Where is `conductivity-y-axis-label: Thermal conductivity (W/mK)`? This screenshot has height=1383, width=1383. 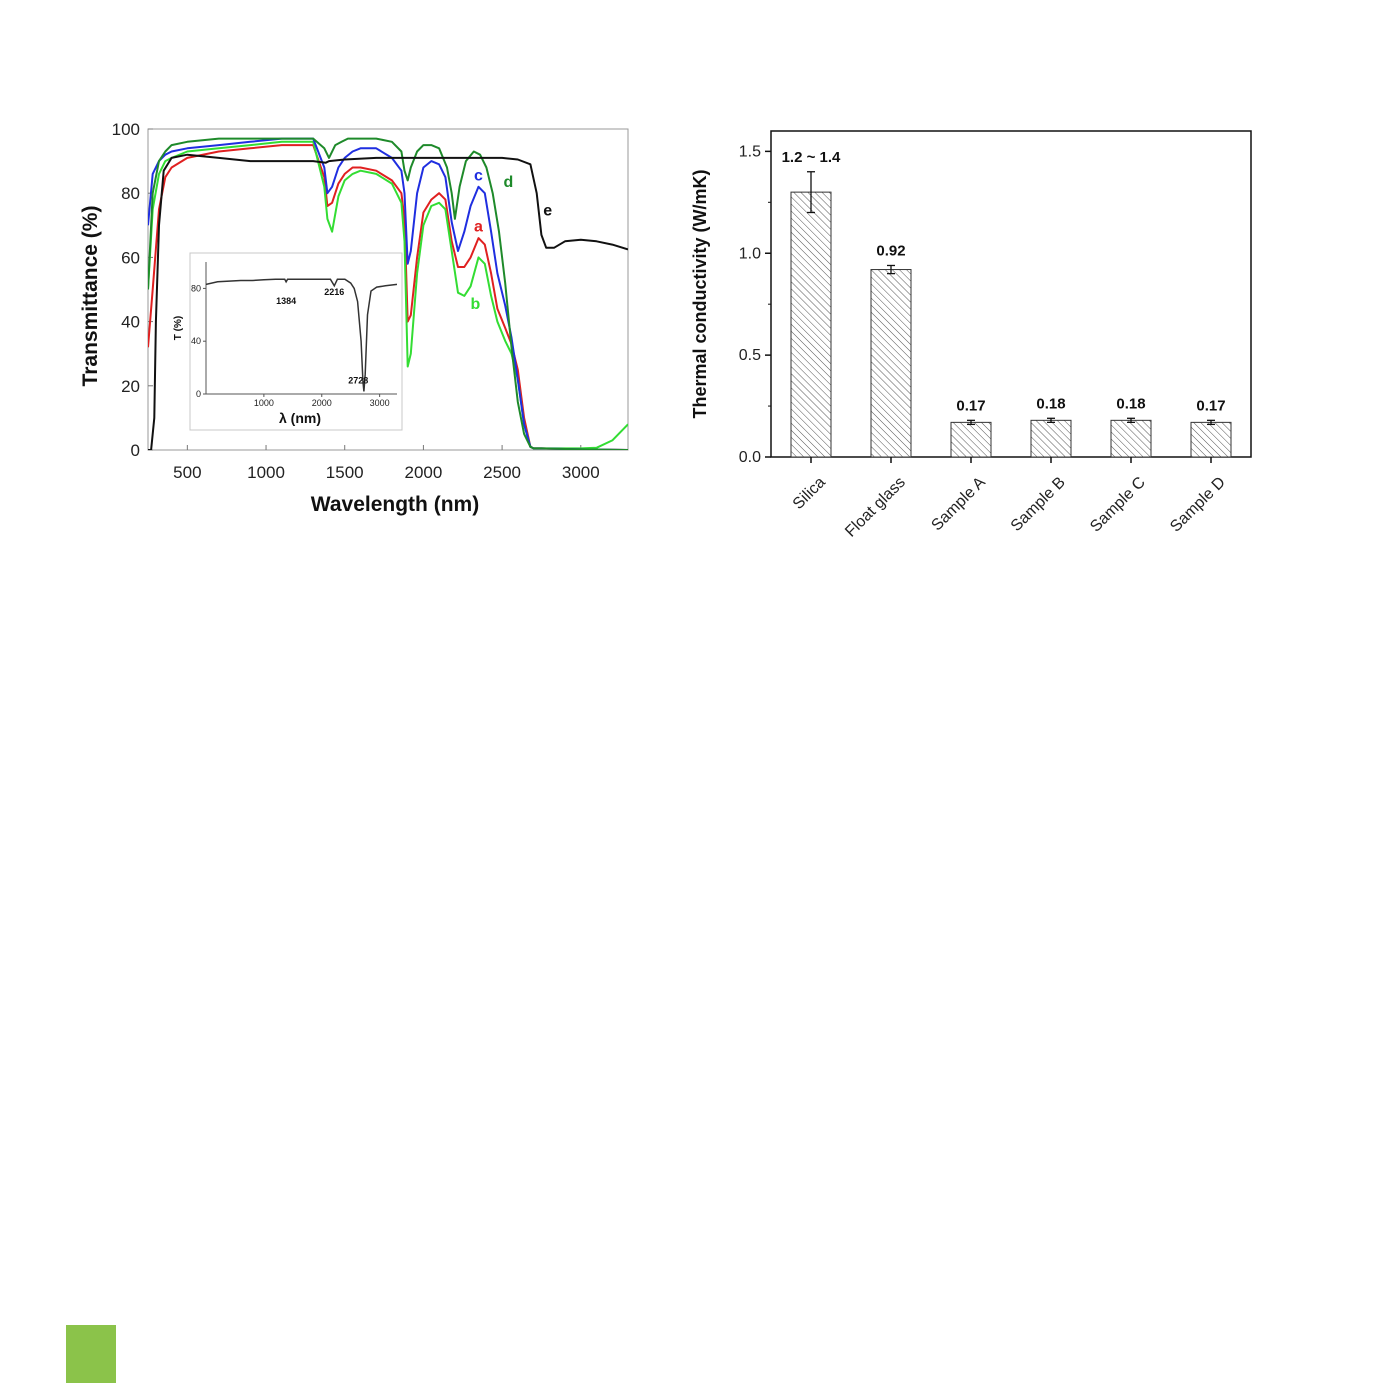 conductivity-y-axis-label: Thermal conductivity (W/mK) is located at coordinates (700, 293).